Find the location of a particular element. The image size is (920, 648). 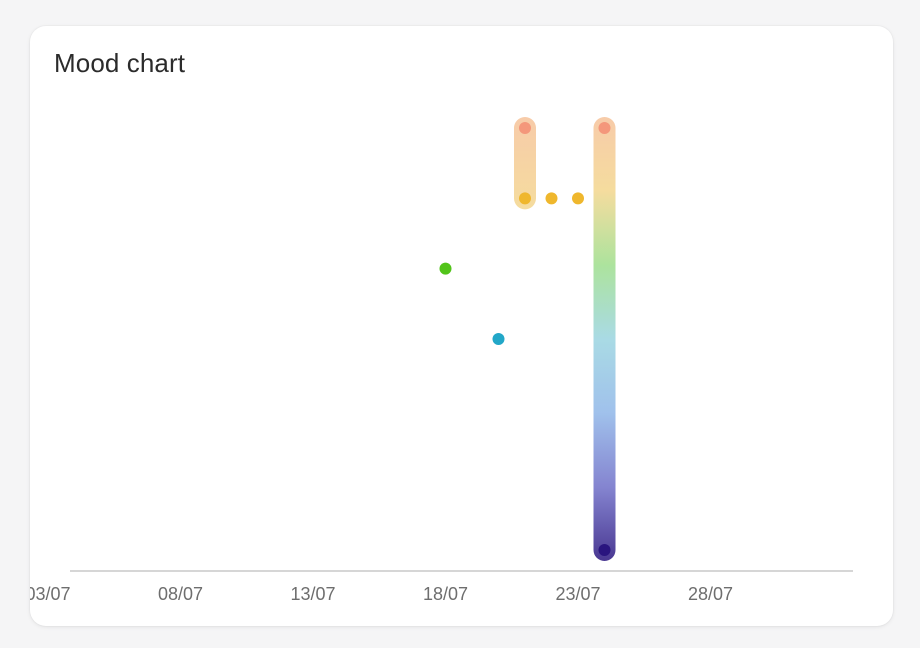

x-tick-label: 18/07 is located at coordinates (445, 594).